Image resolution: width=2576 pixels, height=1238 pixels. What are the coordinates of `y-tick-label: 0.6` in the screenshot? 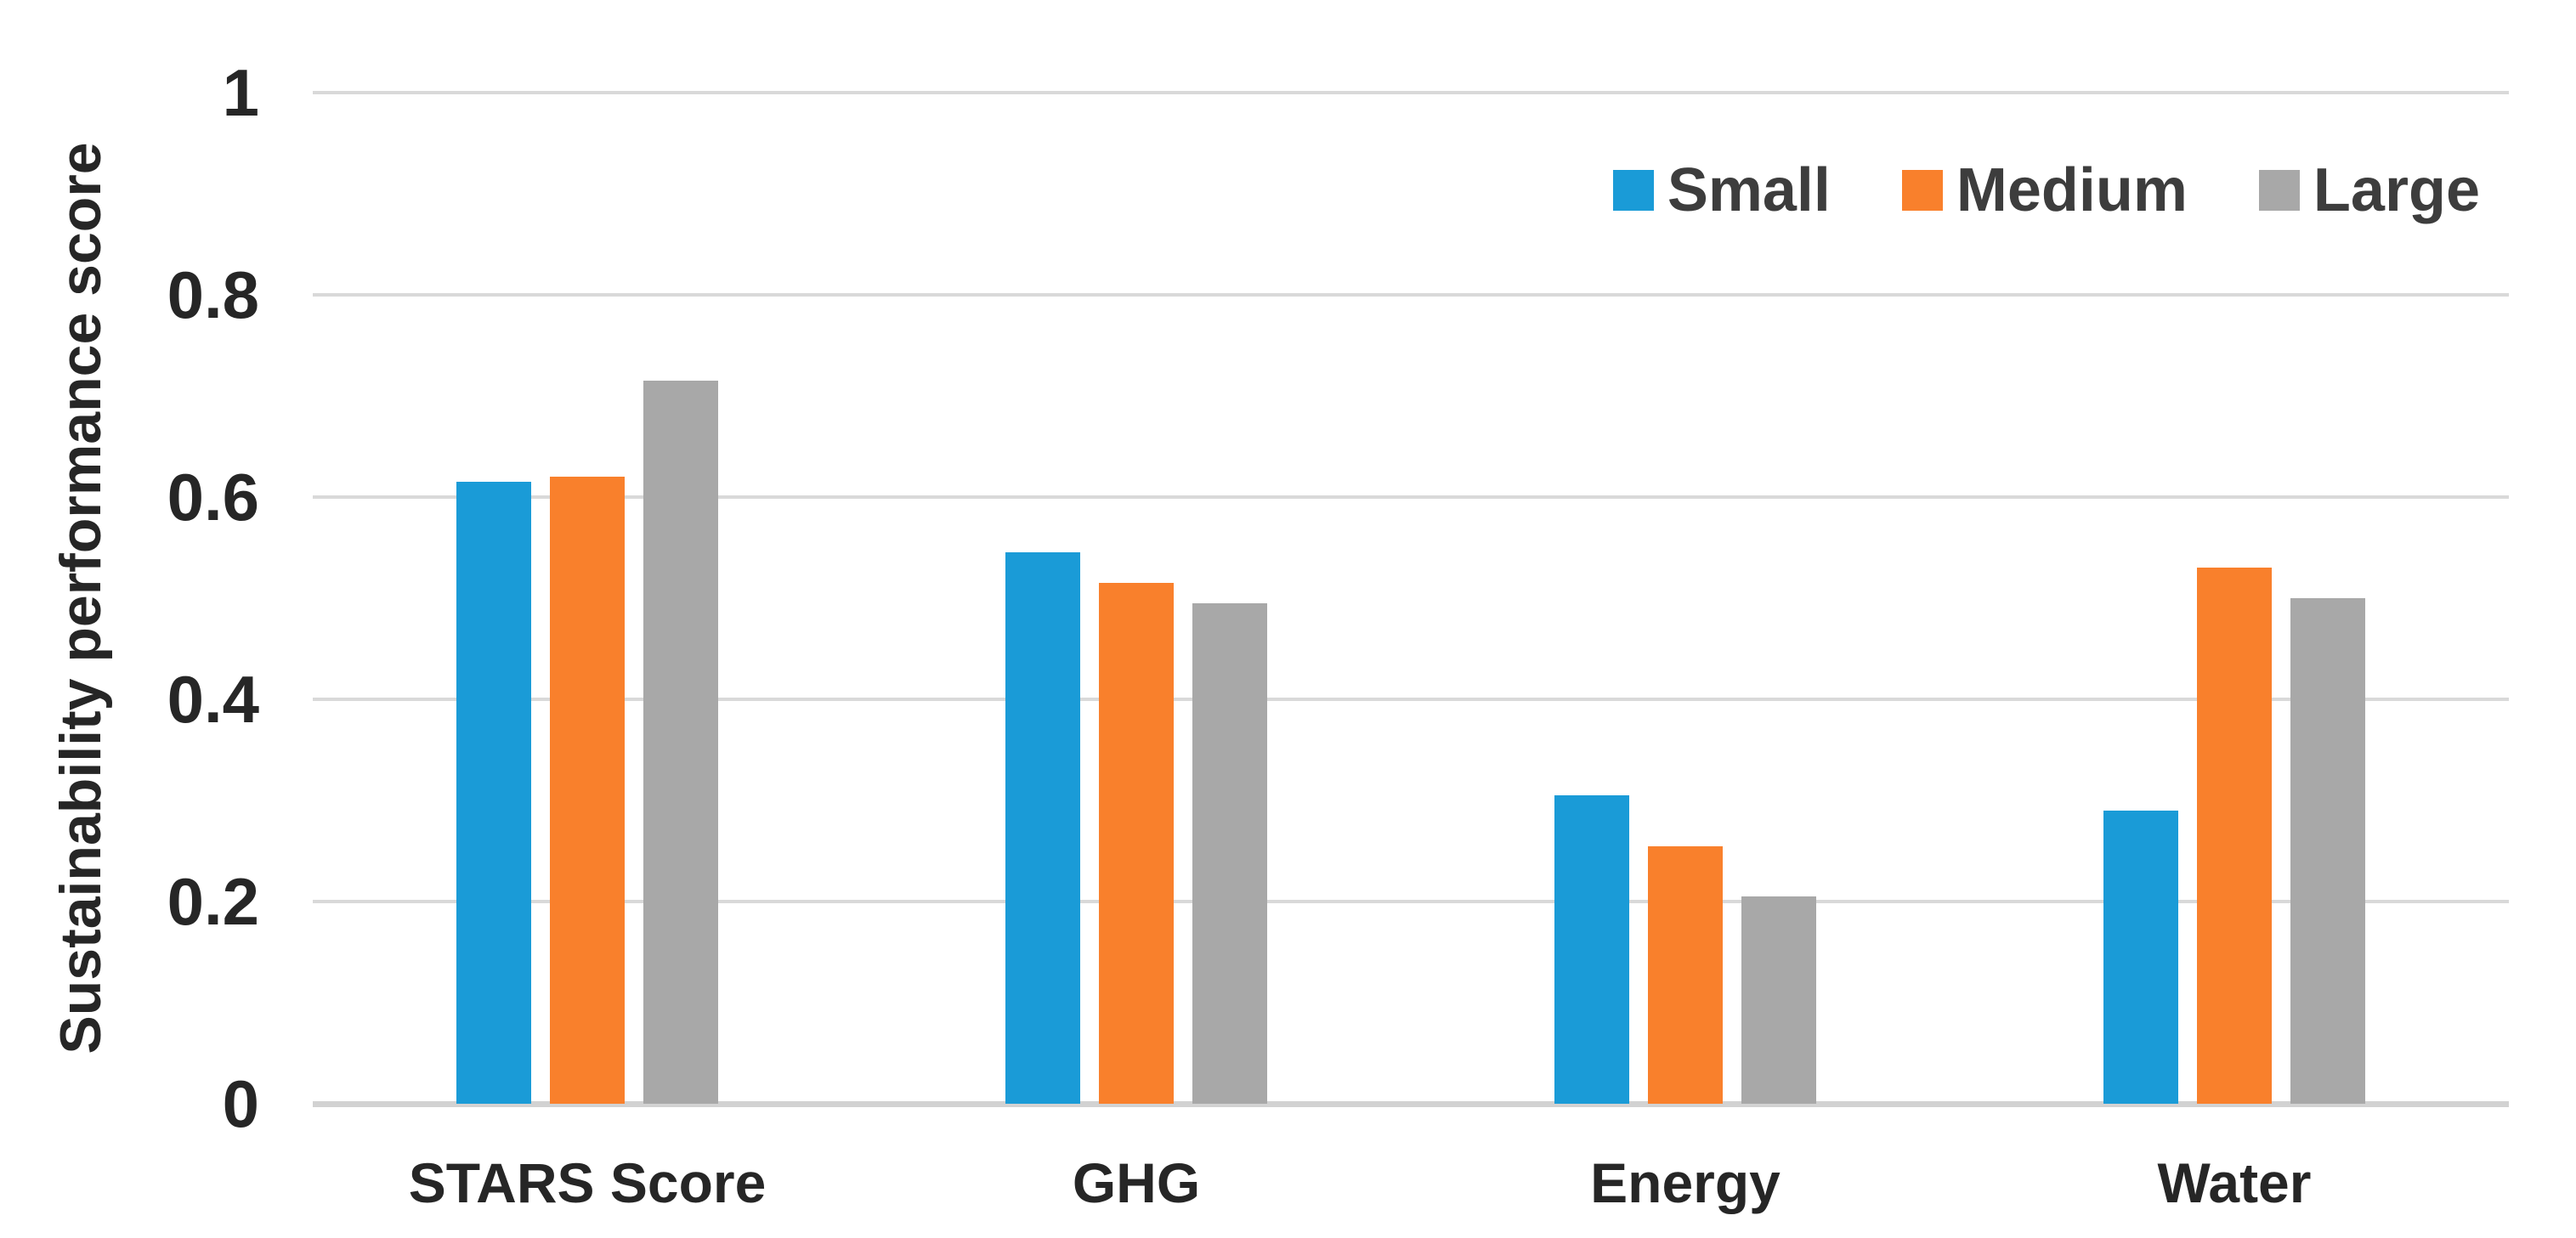 It's located at (213, 497).